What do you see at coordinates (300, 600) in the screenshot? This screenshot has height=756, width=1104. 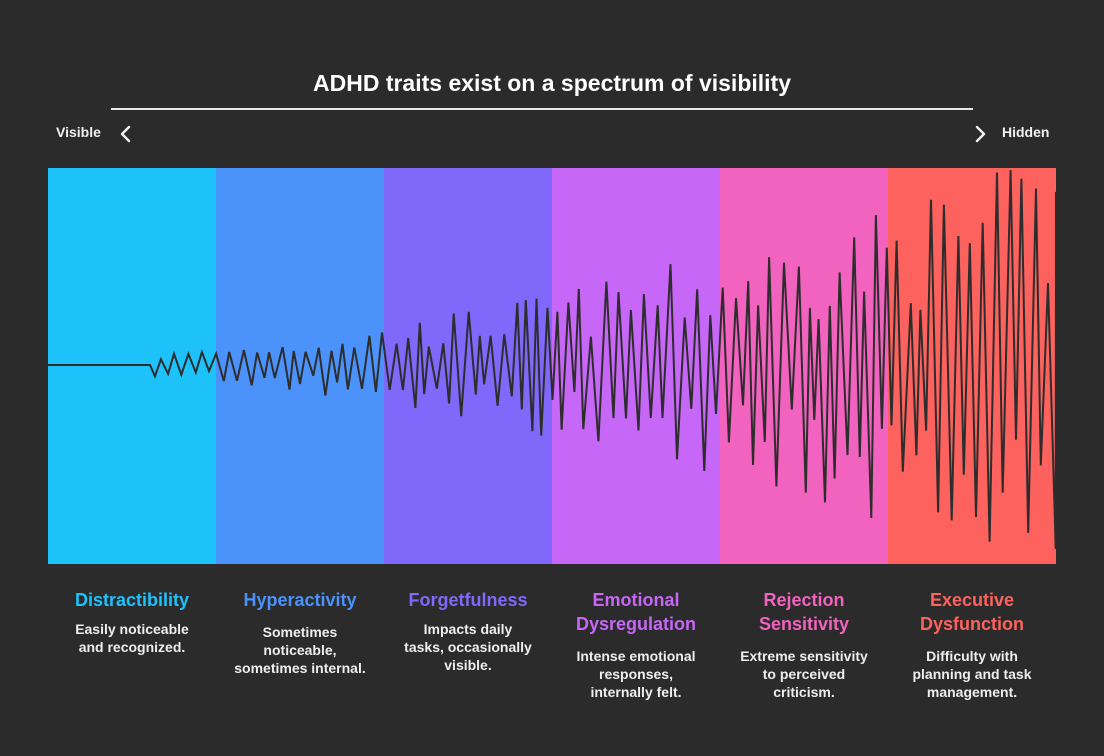 I see `trait-title: Hyperactivity` at bounding box center [300, 600].